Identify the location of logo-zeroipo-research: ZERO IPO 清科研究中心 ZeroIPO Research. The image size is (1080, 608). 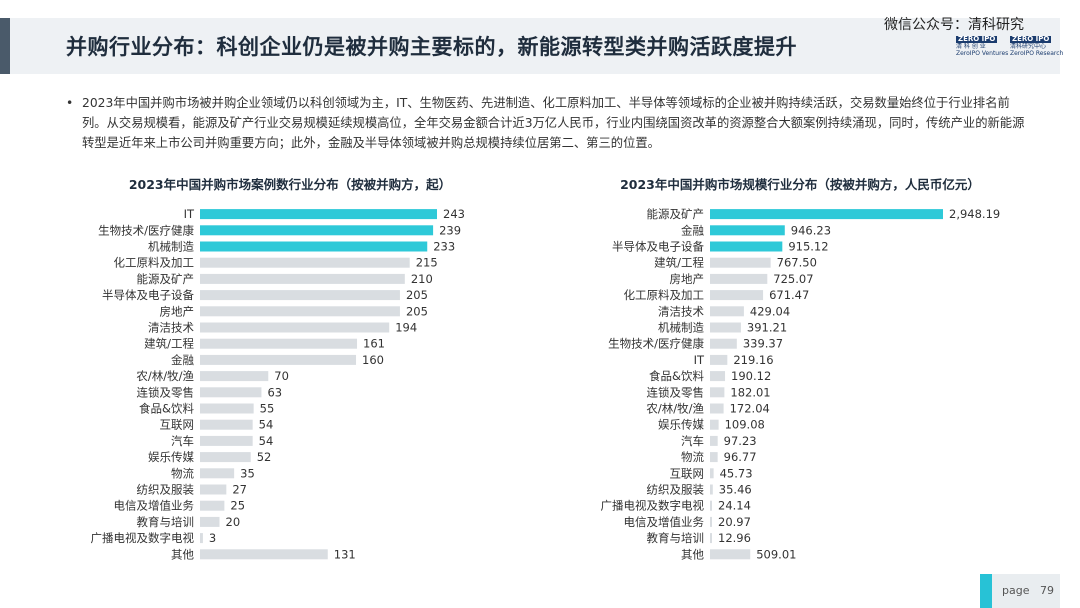
(1036, 49).